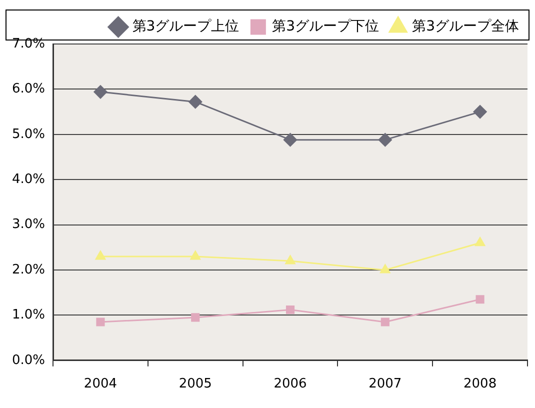 The height and width of the screenshot is (408, 535). What do you see at coordinates (290, 384) in the screenshot?
I see `x-tick-label: 2006` at bounding box center [290, 384].